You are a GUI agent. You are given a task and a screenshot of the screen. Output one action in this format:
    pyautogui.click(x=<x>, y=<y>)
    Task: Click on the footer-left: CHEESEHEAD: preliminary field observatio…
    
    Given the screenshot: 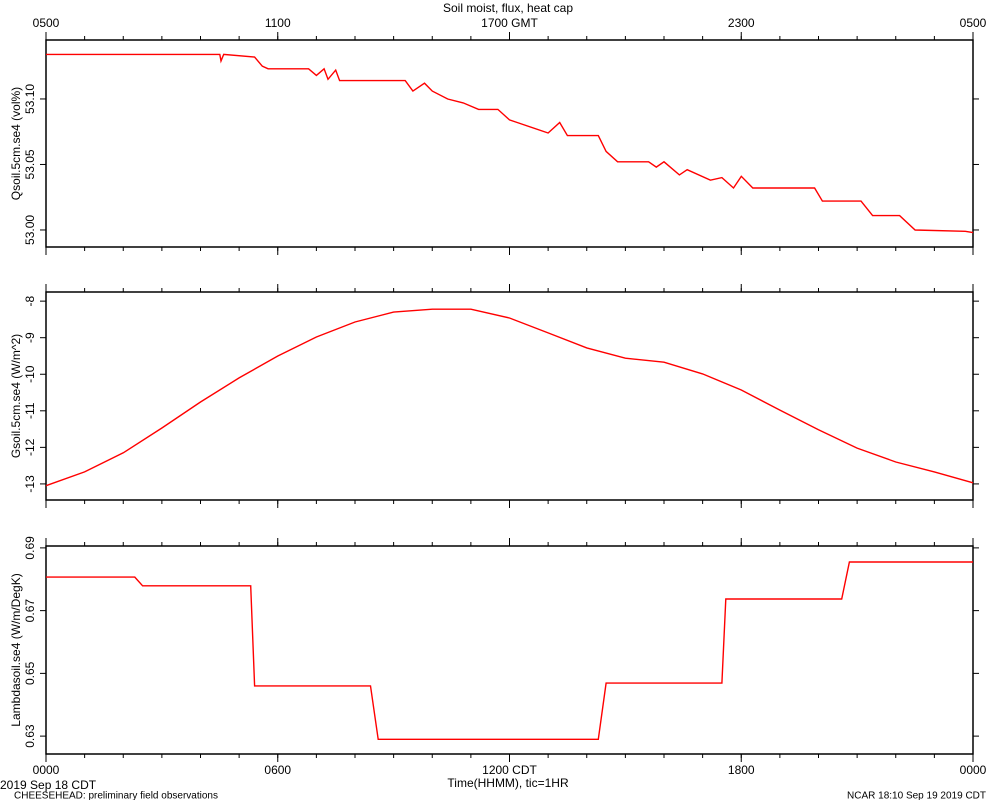 What is the action you would take?
    pyautogui.click(x=116, y=795)
    